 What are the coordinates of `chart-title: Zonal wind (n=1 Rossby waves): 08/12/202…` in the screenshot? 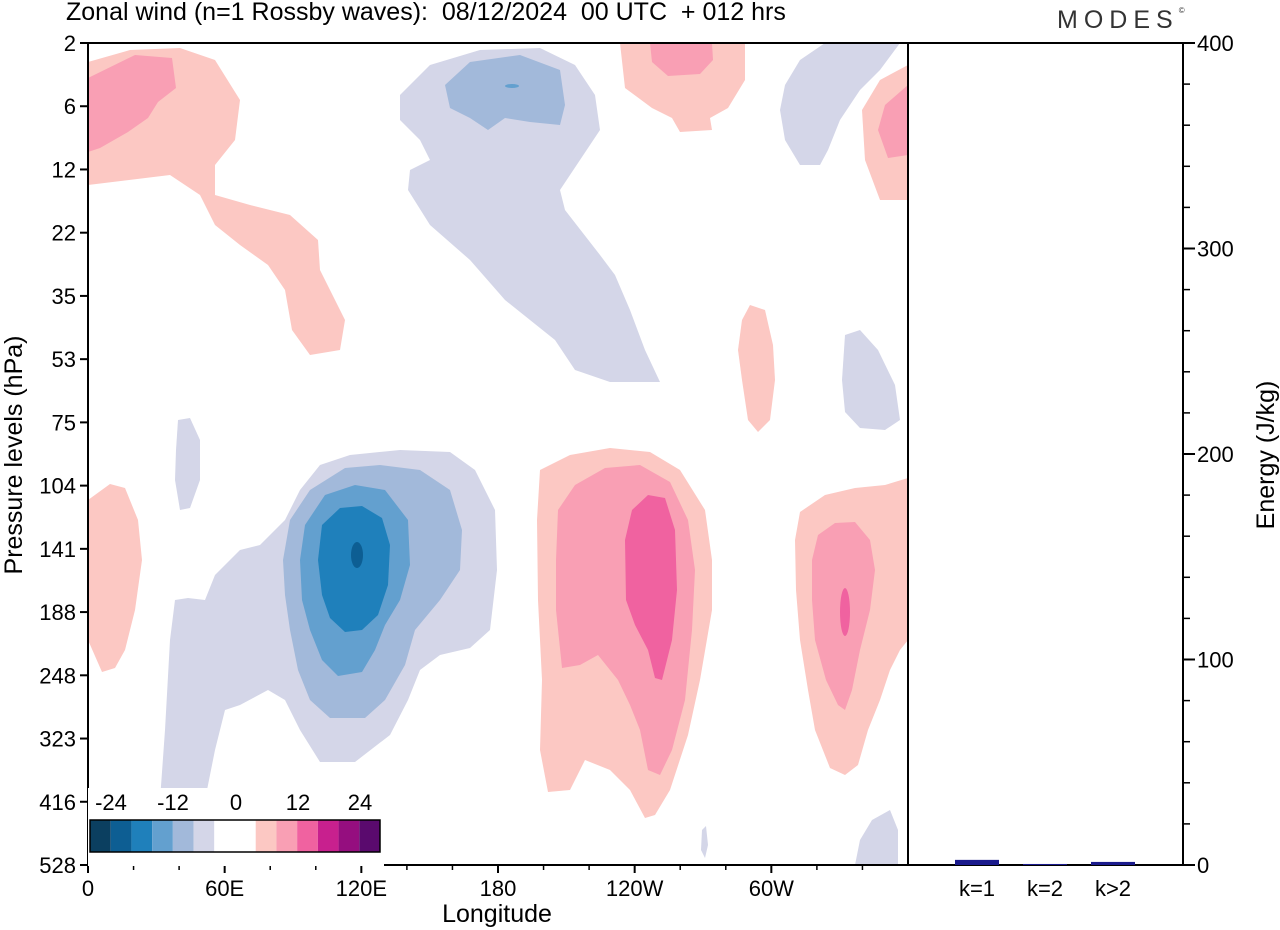 It's located at (426, 13).